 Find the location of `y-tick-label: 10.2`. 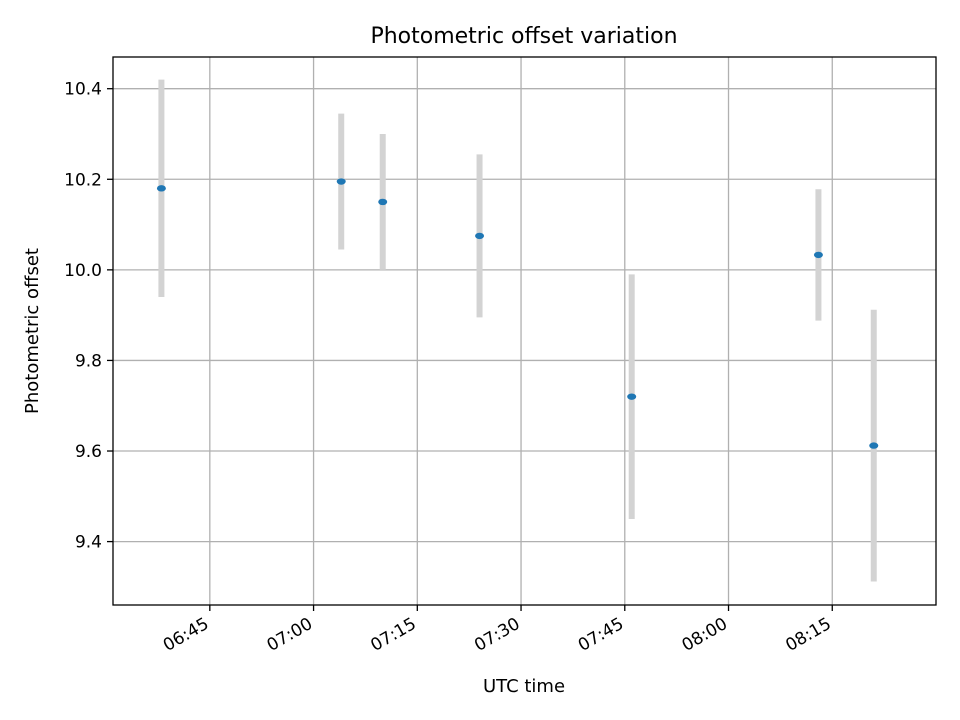

y-tick-label: 10.2 is located at coordinates (83, 180).